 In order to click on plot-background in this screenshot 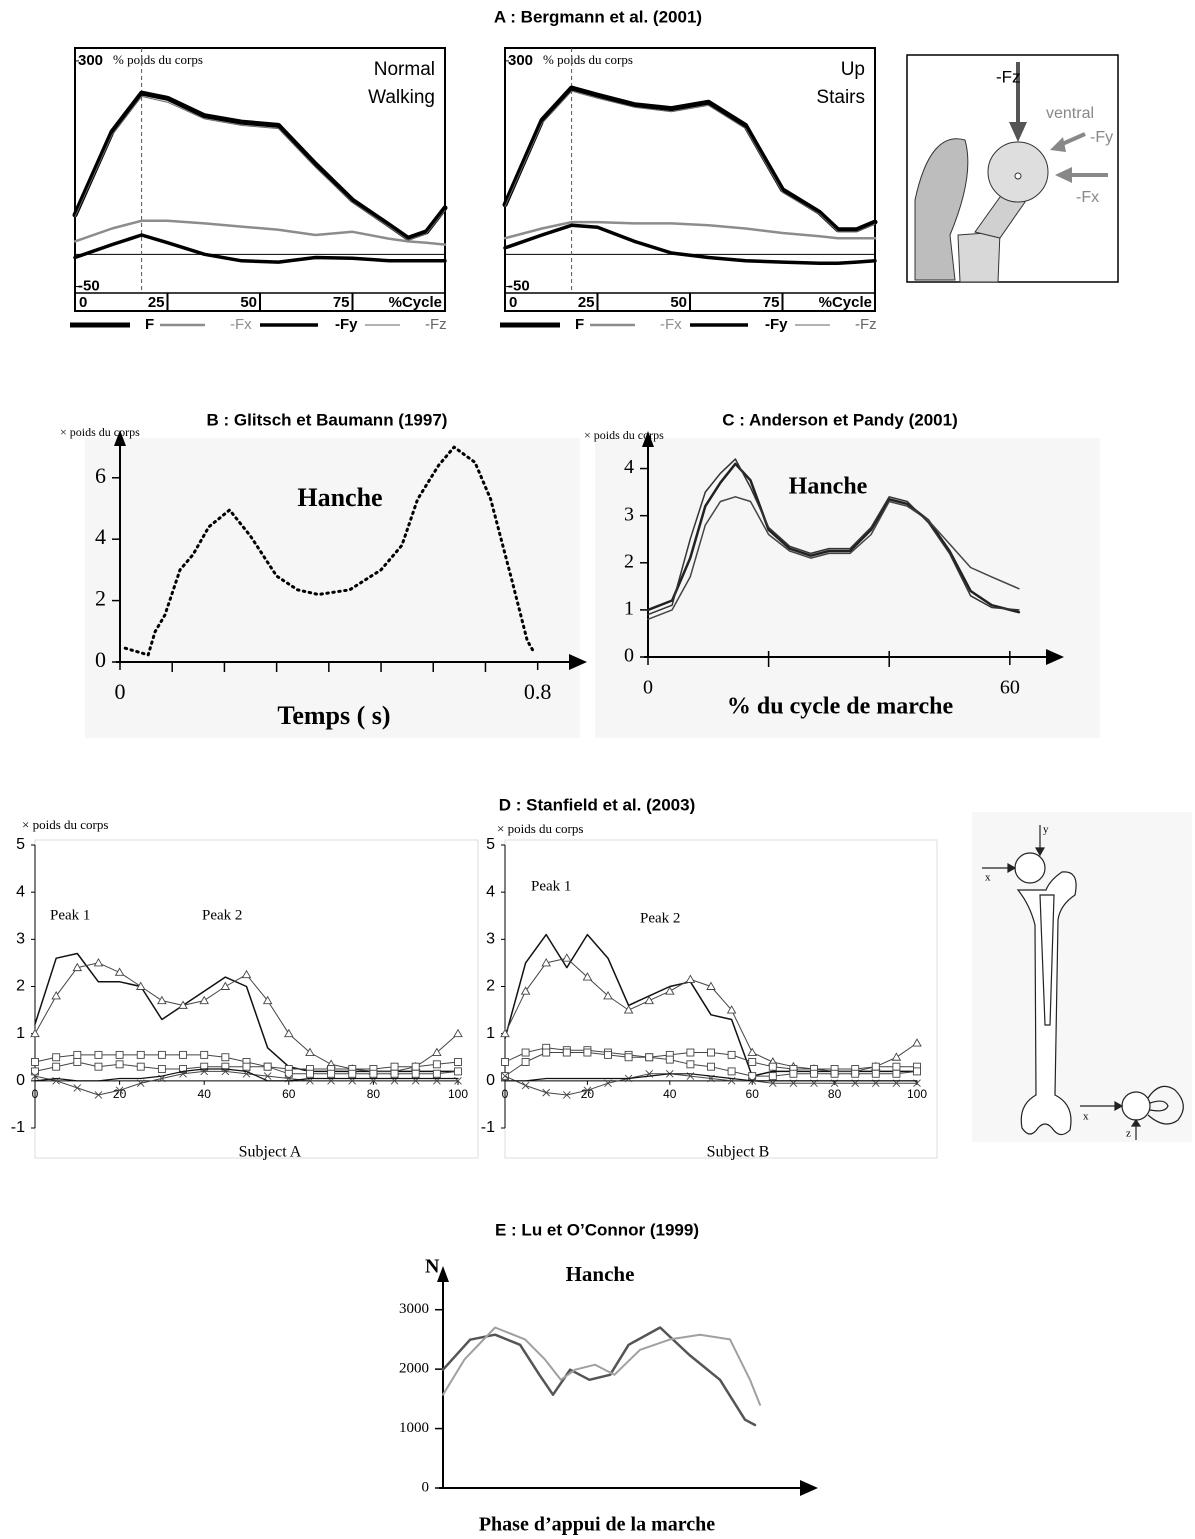, I will do `click(332, 588)`.